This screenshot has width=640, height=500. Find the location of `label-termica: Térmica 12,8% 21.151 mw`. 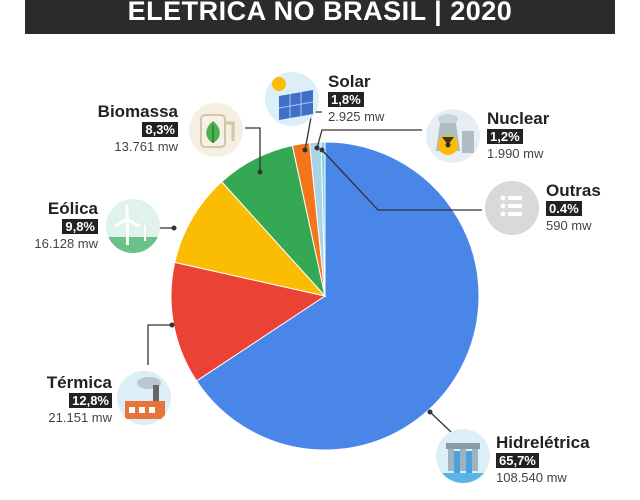

label-termica: Térmica 12,8% 21.151 mw is located at coordinates (66, 399).